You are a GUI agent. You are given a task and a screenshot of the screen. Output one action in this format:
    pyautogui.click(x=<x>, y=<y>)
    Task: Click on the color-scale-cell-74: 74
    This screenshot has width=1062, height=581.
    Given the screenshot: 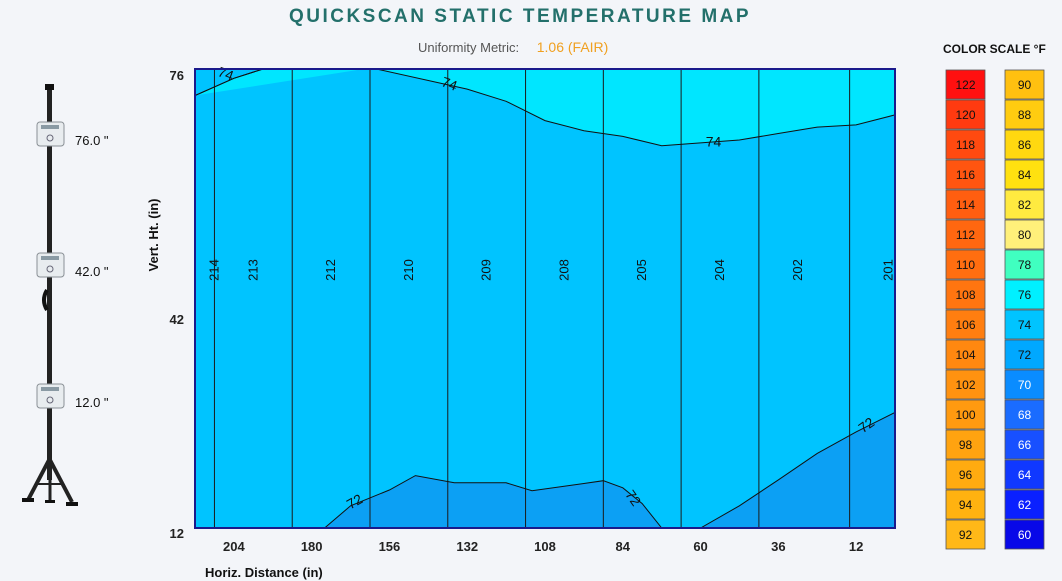 What is the action you would take?
    pyautogui.click(x=1024, y=324)
    